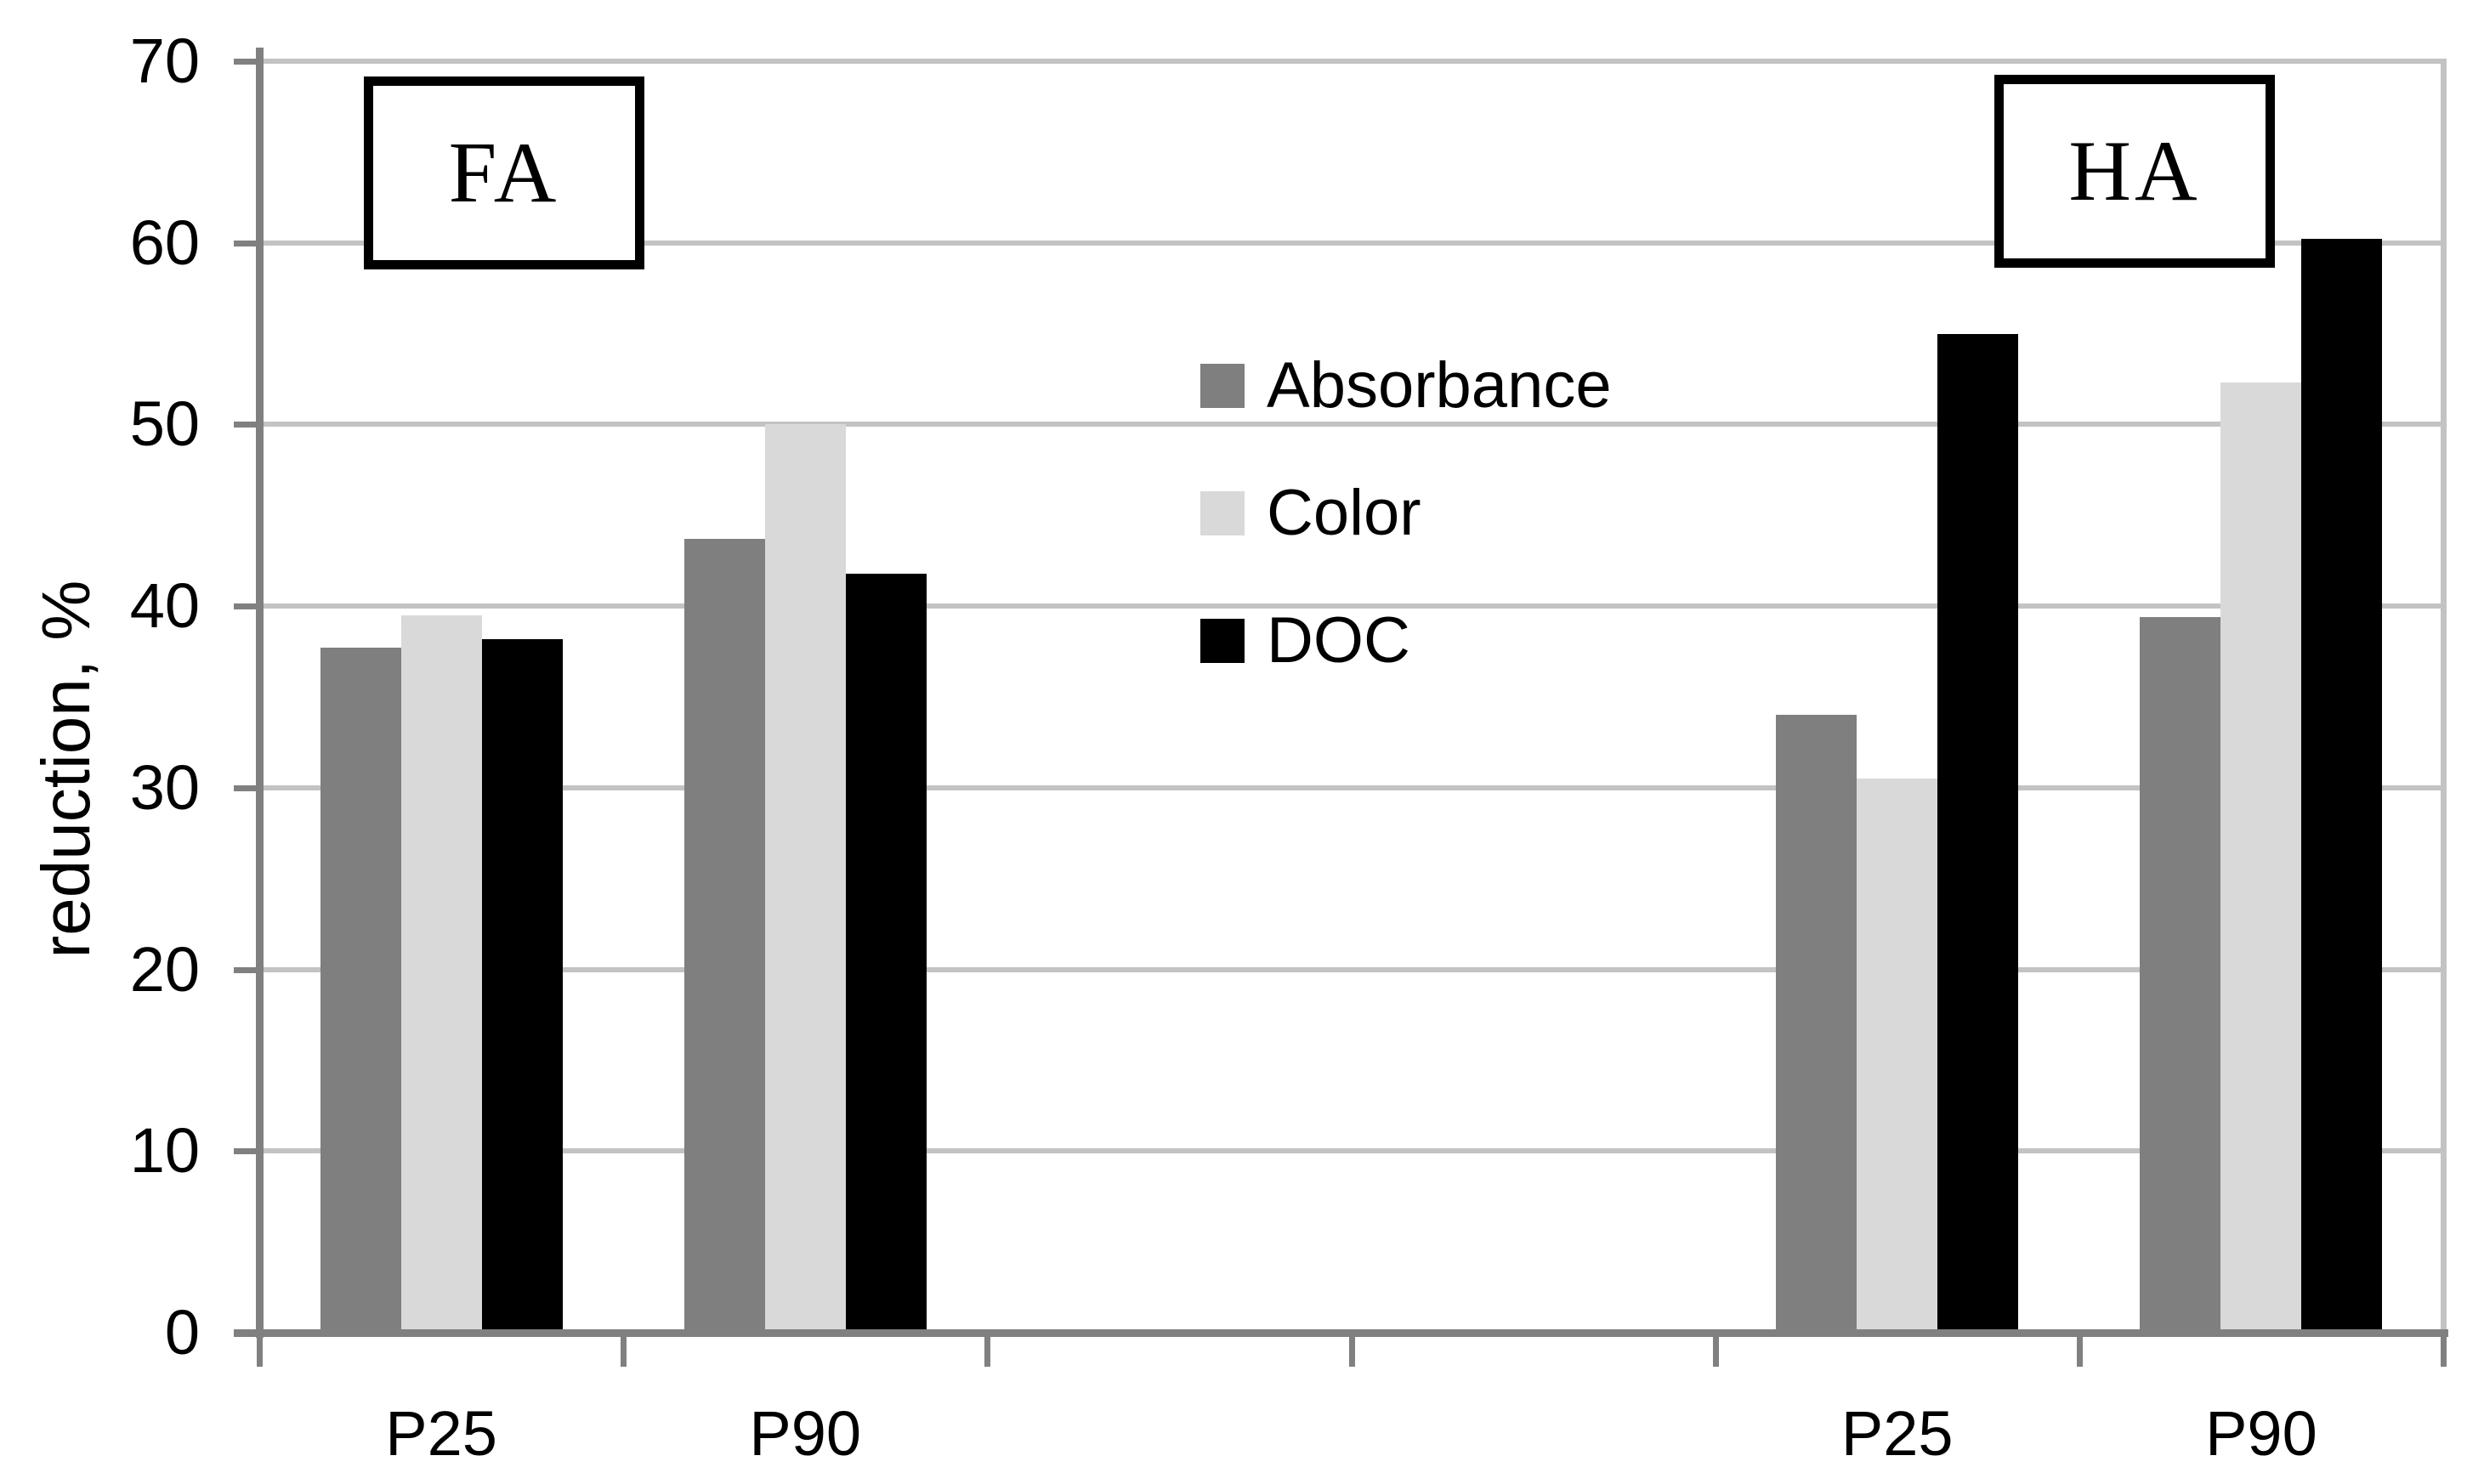 The image size is (2467, 1484). Describe the element at coordinates (1222, 386) in the screenshot. I see `legend-swatch-absorbance` at that location.